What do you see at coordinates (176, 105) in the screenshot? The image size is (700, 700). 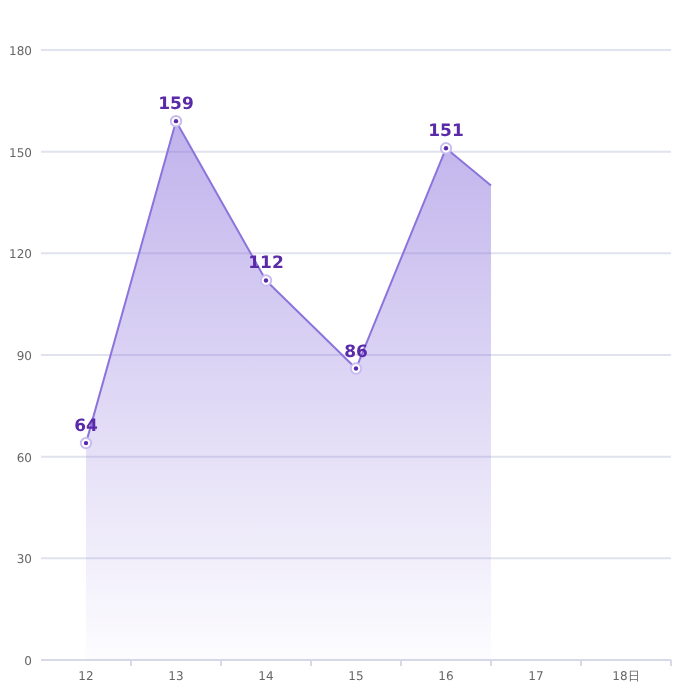 I see `data-label: 159` at bounding box center [176, 105].